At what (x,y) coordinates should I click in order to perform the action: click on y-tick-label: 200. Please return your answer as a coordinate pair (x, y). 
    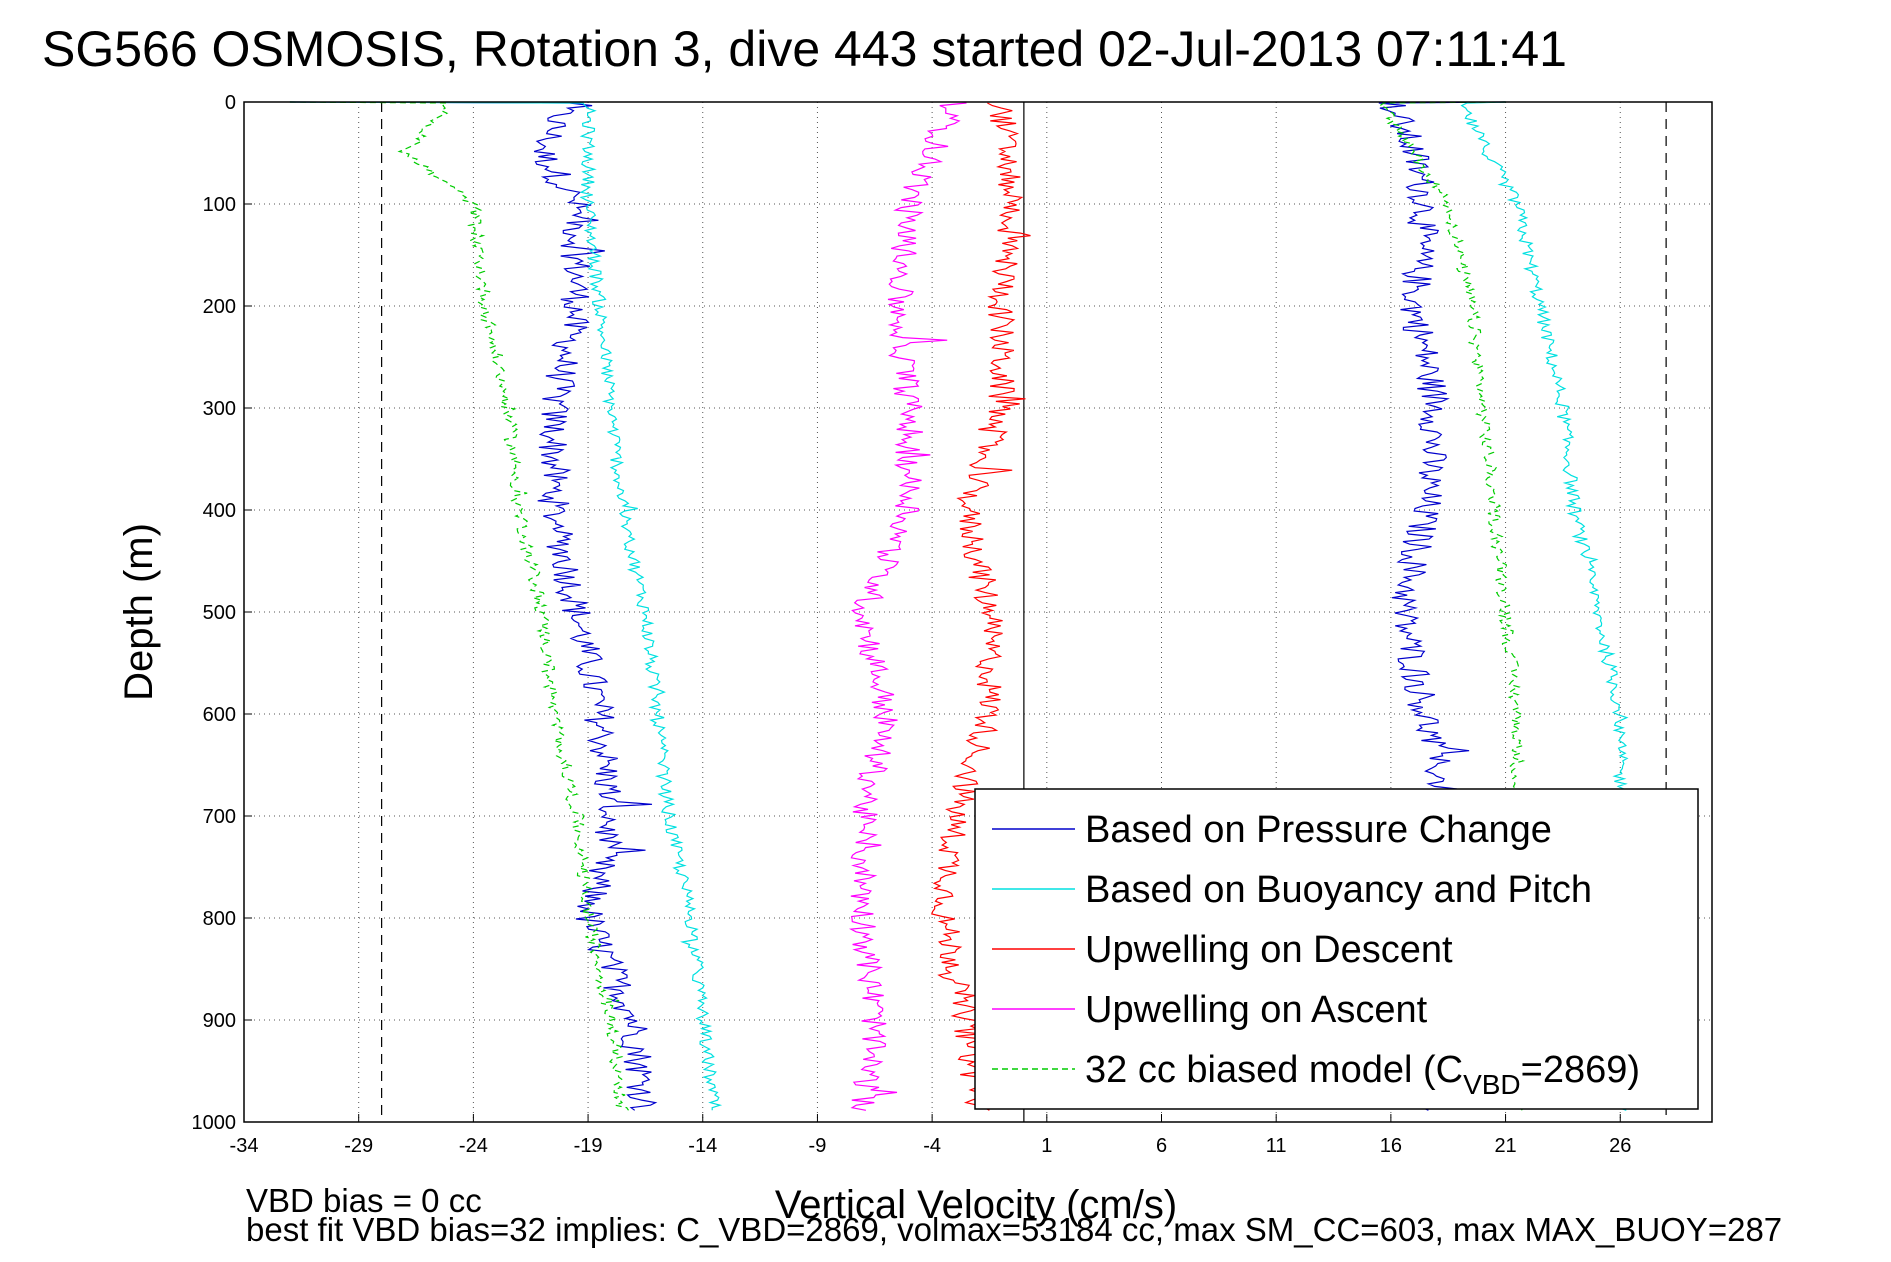
    Looking at the image, I should click on (219, 307).